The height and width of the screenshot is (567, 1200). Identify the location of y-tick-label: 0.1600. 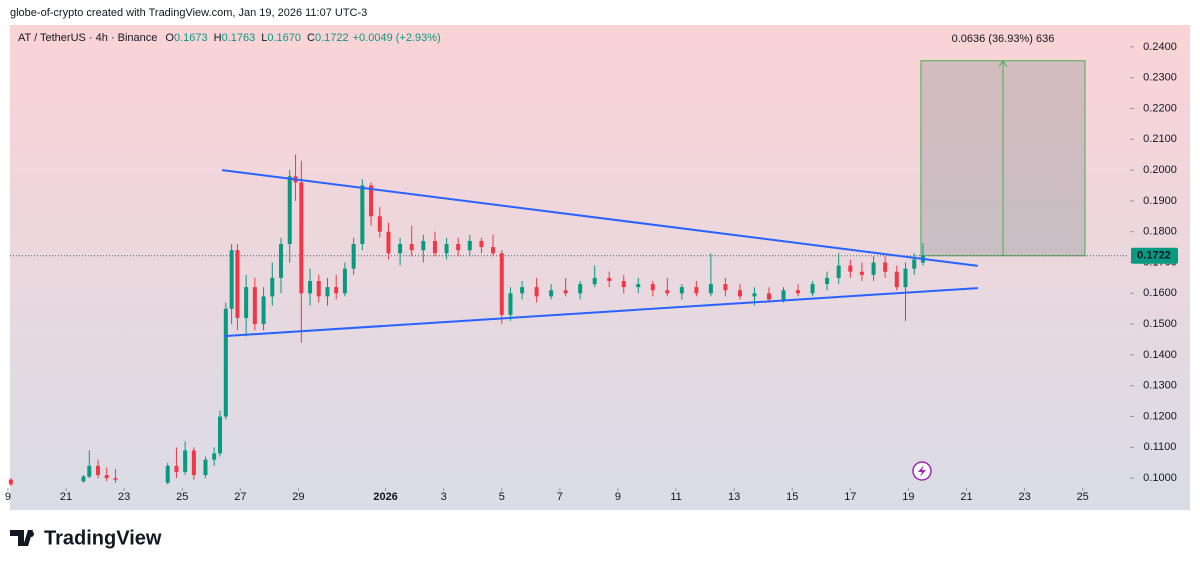
(1160, 293).